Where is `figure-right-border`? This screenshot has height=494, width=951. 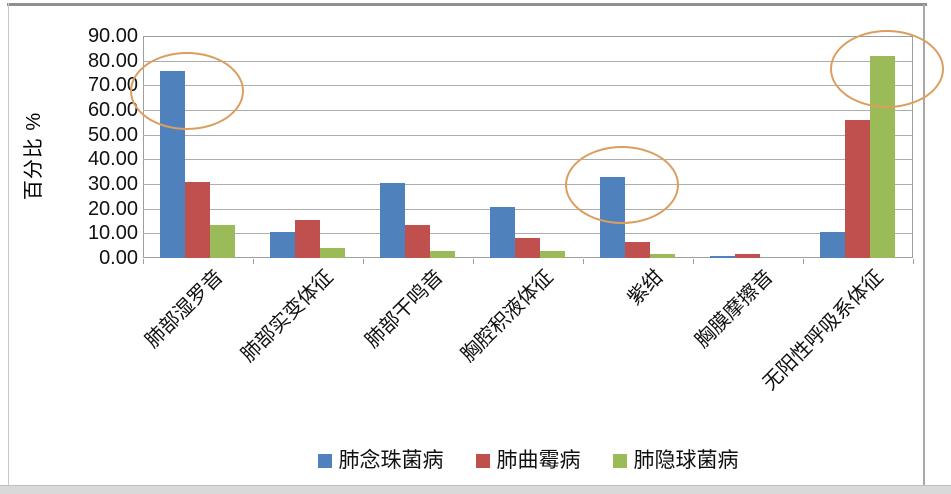
figure-right-border is located at coordinates (924, 244).